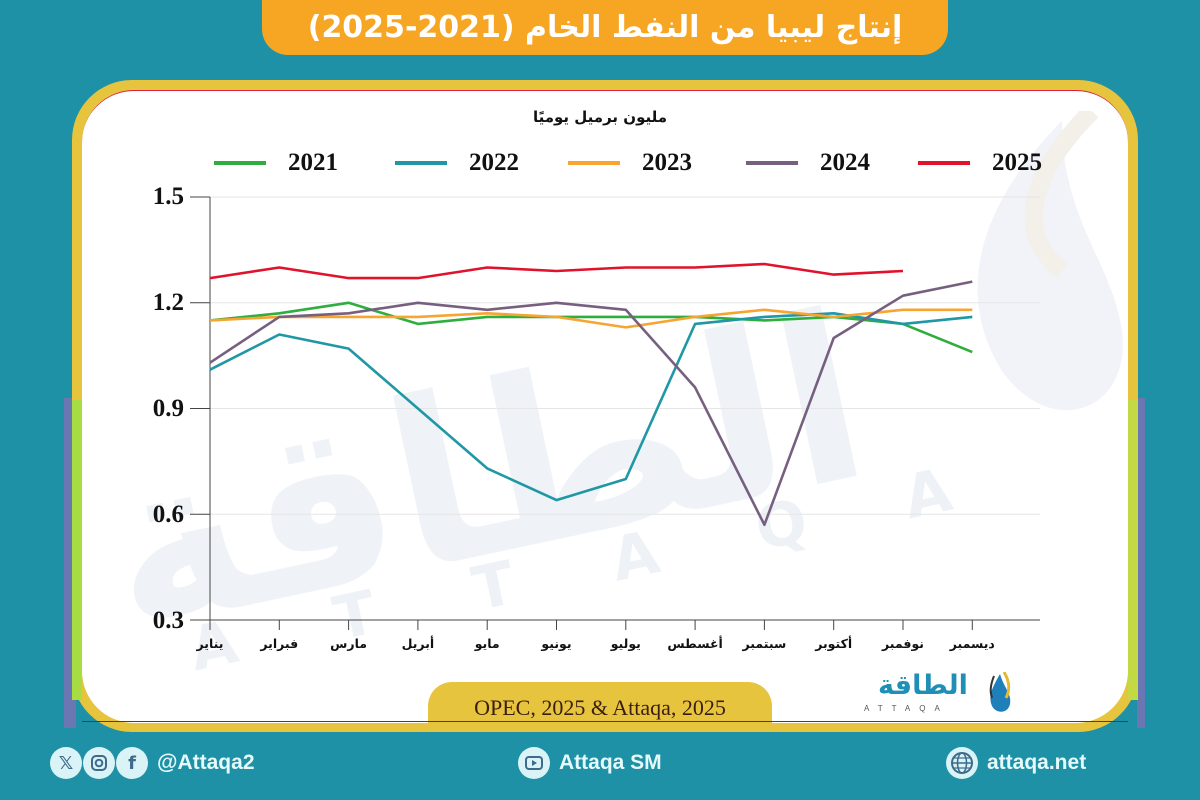 The width and height of the screenshot is (1200, 800). Describe the element at coordinates (944, 163) in the screenshot. I see `legend-swatch-2025` at that location.